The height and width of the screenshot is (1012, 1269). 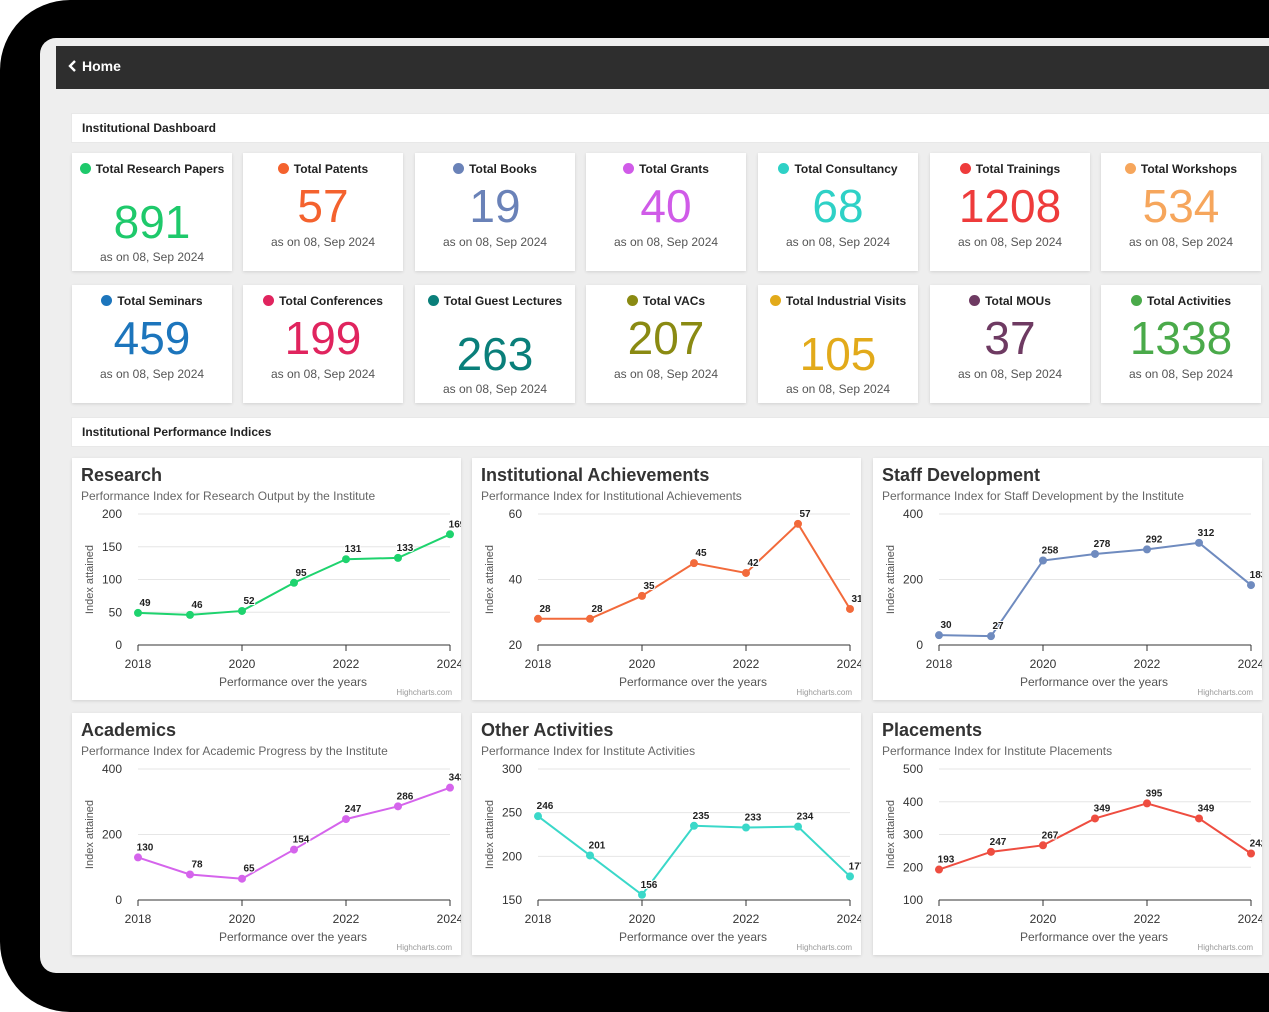 What do you see at coordinates (323, 212) in the screenshot?
I see `stat-card: Total Patents 57 as on 08, Sep 2024` at bounding box center [323, 212].